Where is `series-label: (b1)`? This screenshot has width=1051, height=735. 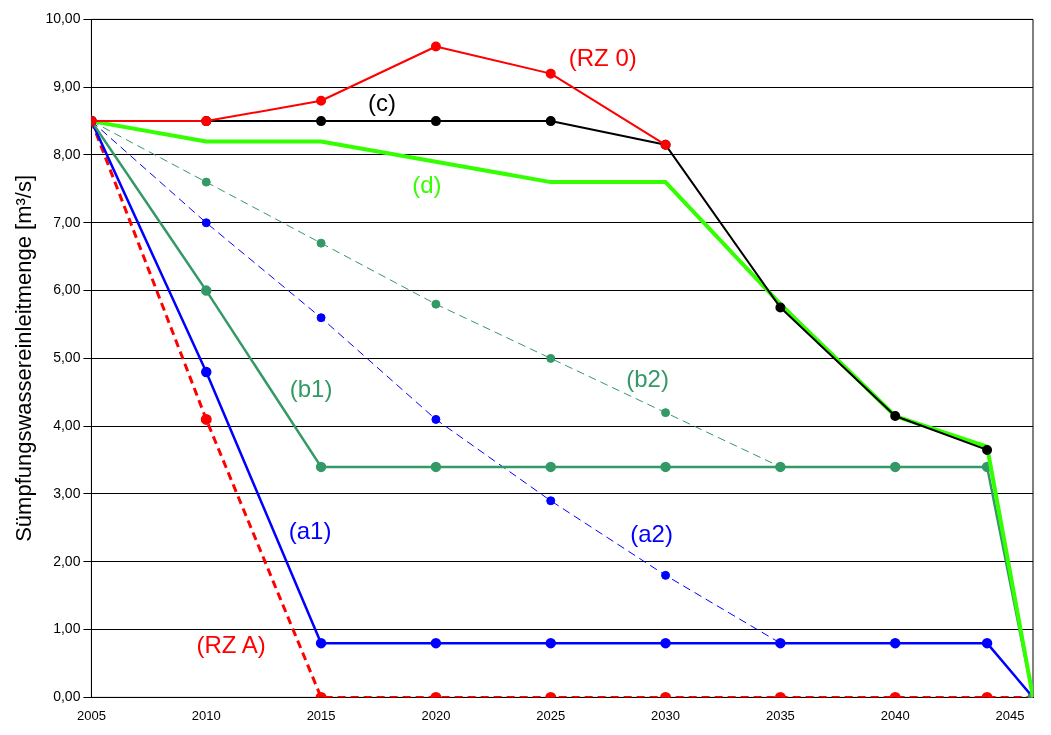
series-label: (b1) is located at coordinates (311, 388).